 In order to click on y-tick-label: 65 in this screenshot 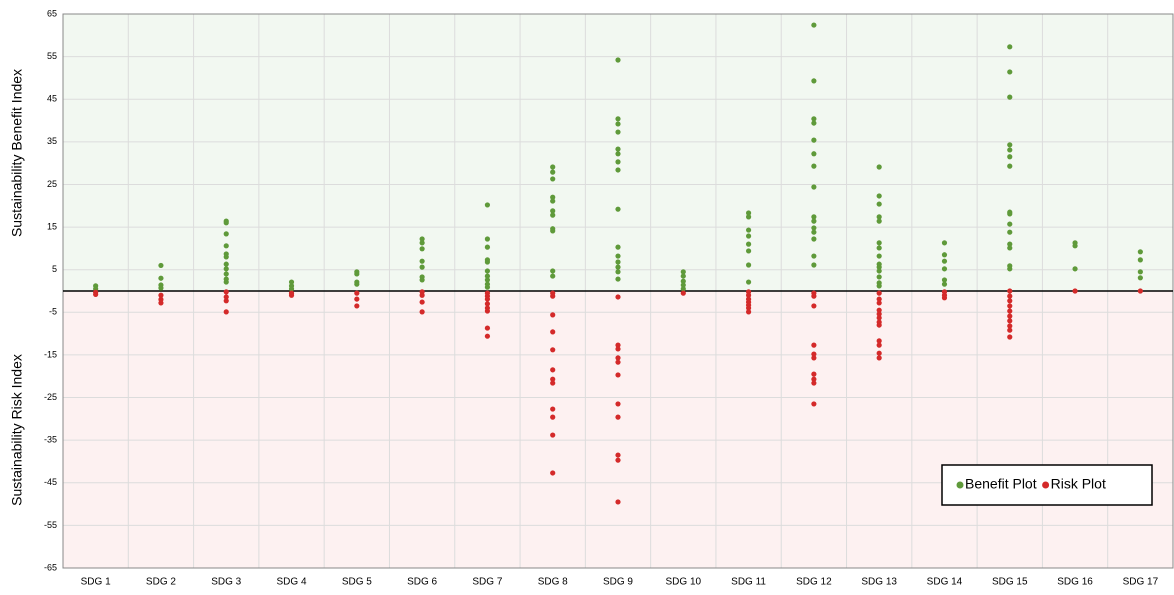, I will do `click(52, 13)`.